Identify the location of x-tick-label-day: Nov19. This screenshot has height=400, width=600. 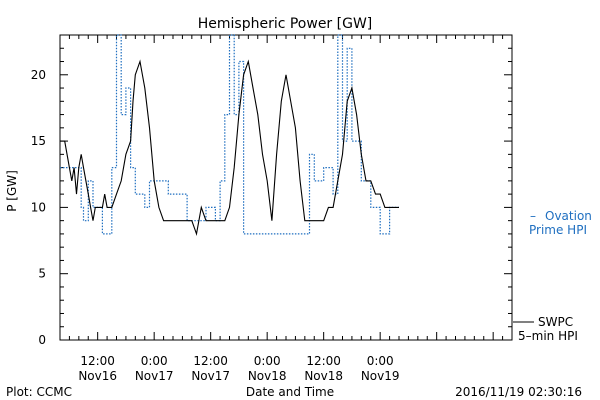
(380, 376).